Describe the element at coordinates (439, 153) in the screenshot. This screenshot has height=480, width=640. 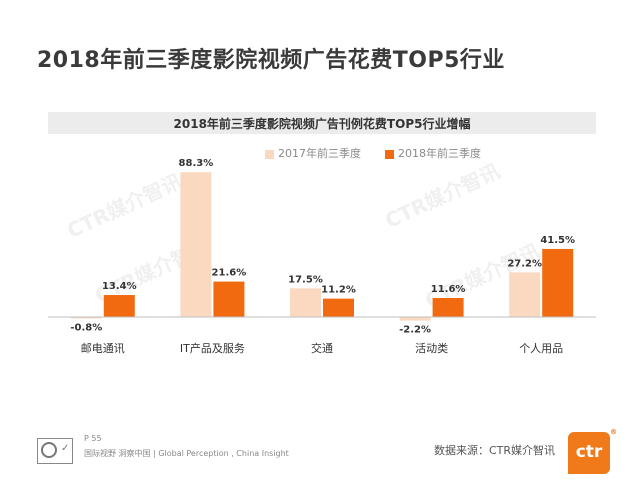
I see `legend-label-2018: 2018年前三季度` at that location.